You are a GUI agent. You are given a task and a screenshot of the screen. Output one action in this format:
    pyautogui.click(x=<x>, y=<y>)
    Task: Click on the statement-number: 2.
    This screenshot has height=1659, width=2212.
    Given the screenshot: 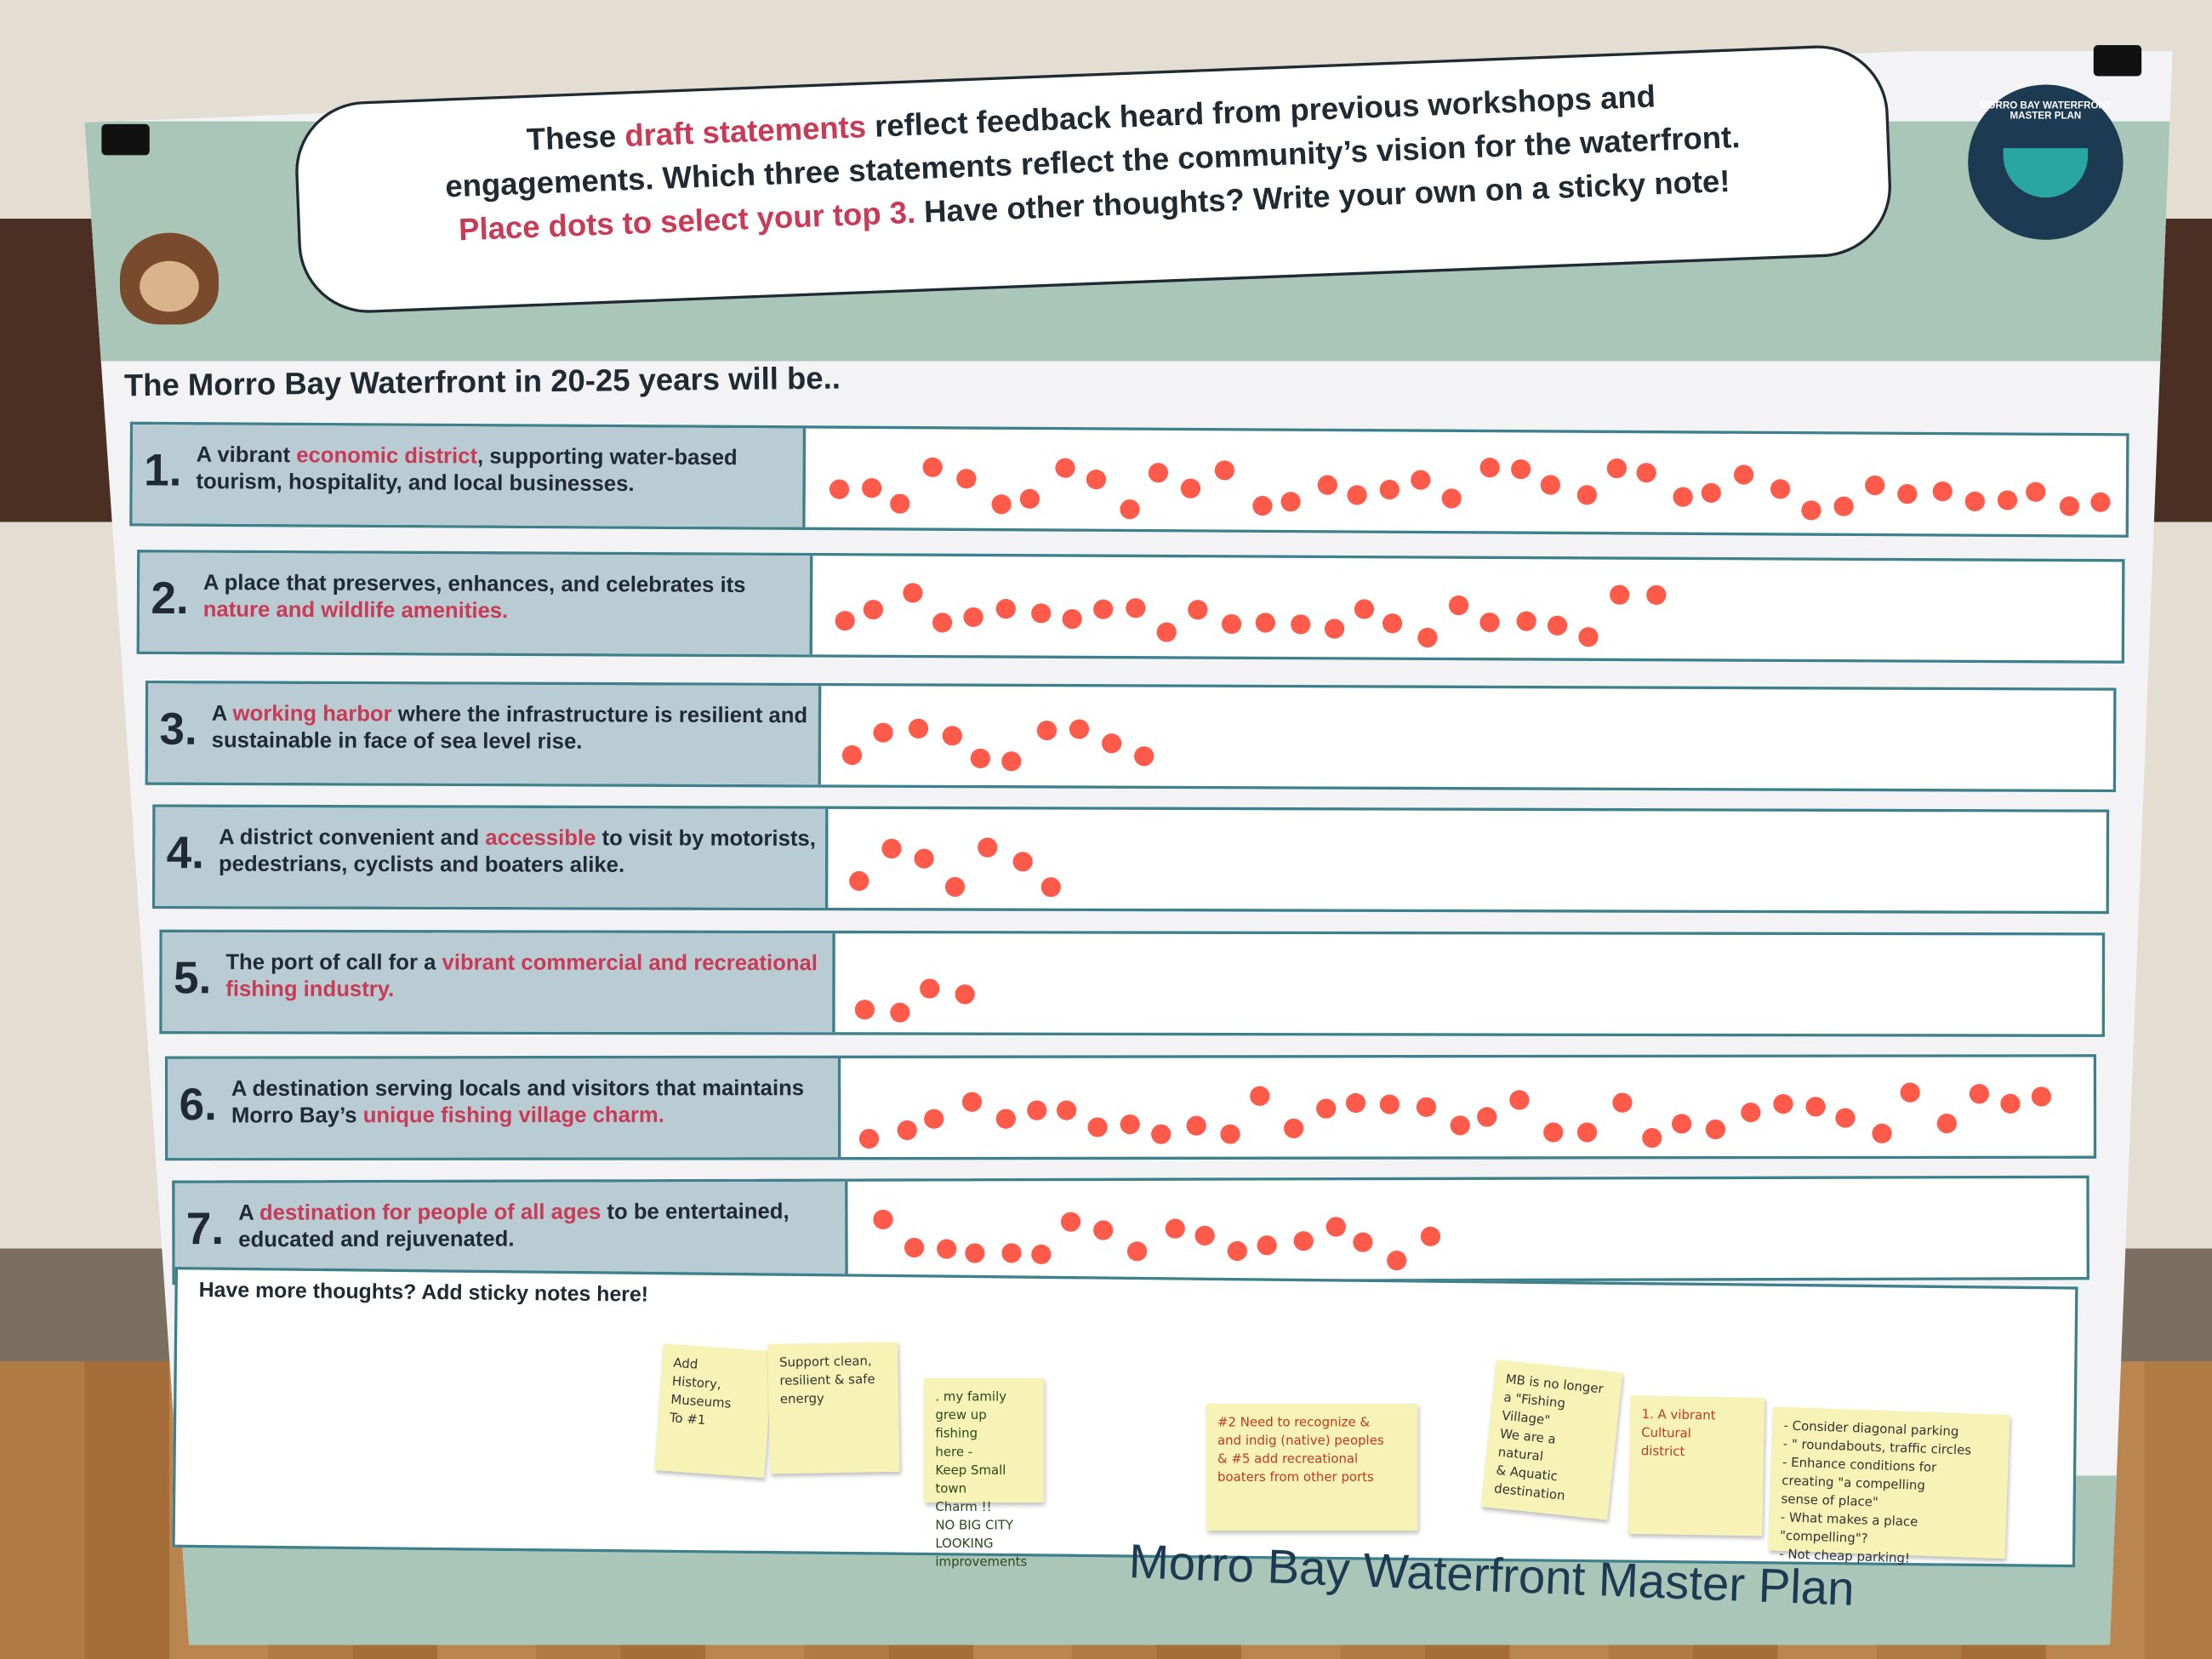 What is the action you would take?
    pyautogui.click(x=170, y=598)
    